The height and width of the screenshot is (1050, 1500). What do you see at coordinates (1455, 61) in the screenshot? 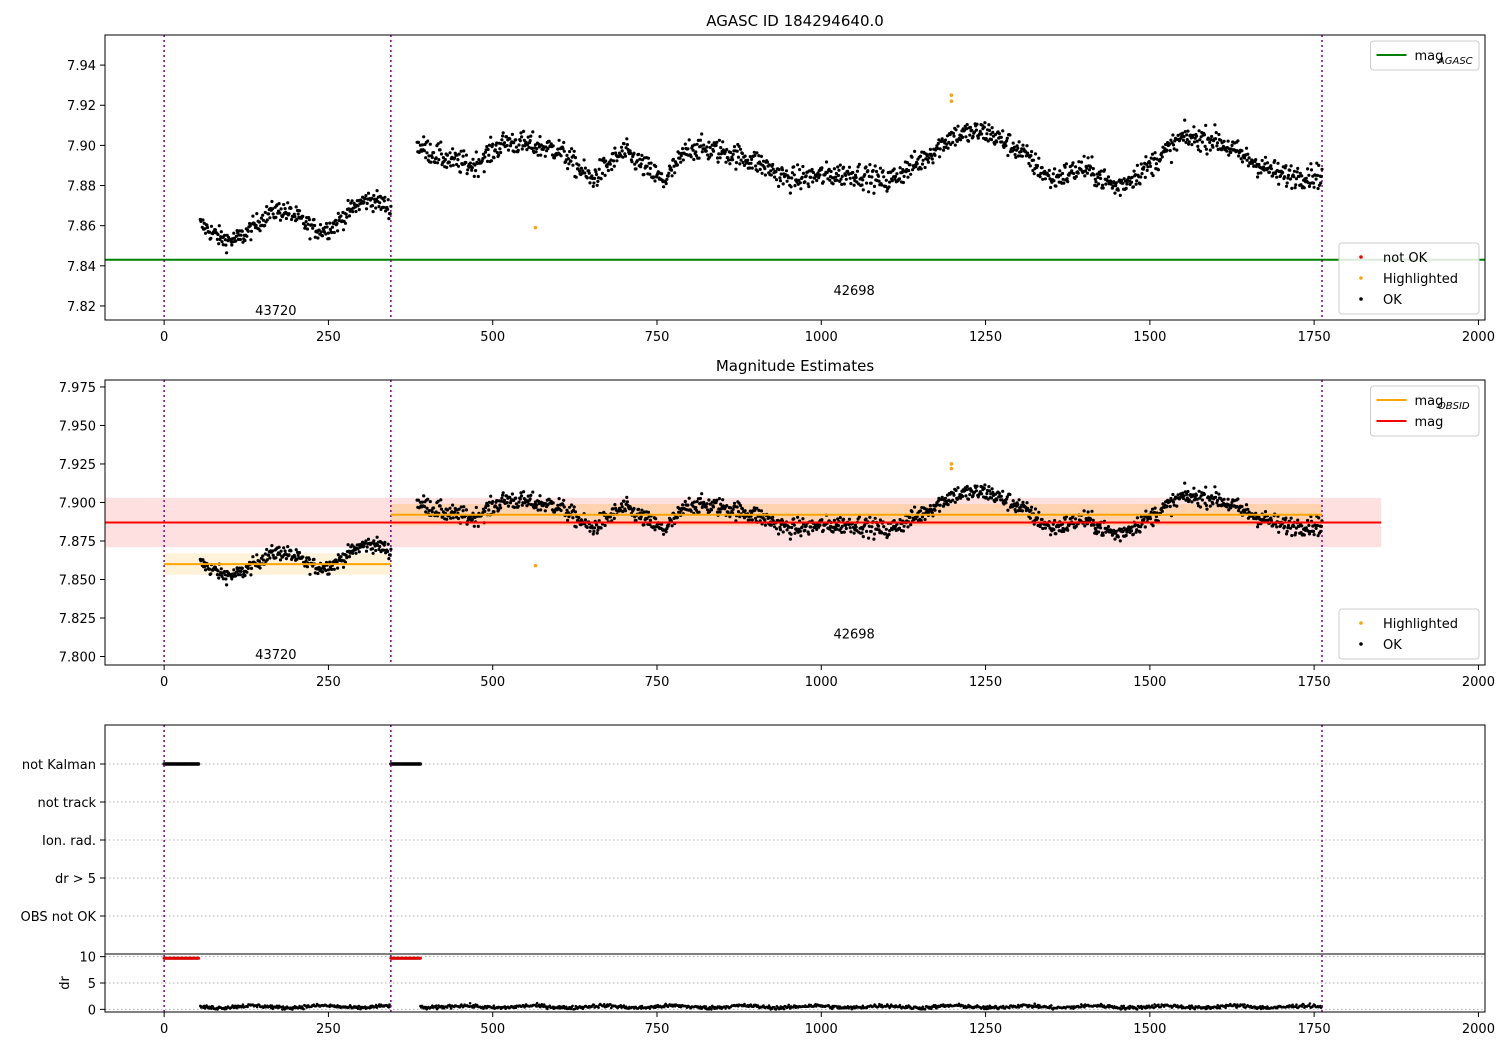
I see `legend-entry-subscript: AGASC` at bounding box center [1455, 61].